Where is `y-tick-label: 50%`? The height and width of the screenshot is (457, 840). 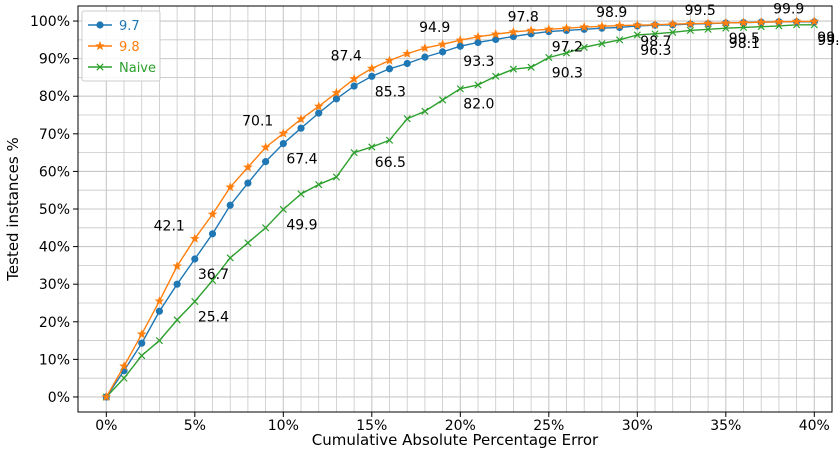 y-tick-label: 50% is located at coordinates (54, 210).